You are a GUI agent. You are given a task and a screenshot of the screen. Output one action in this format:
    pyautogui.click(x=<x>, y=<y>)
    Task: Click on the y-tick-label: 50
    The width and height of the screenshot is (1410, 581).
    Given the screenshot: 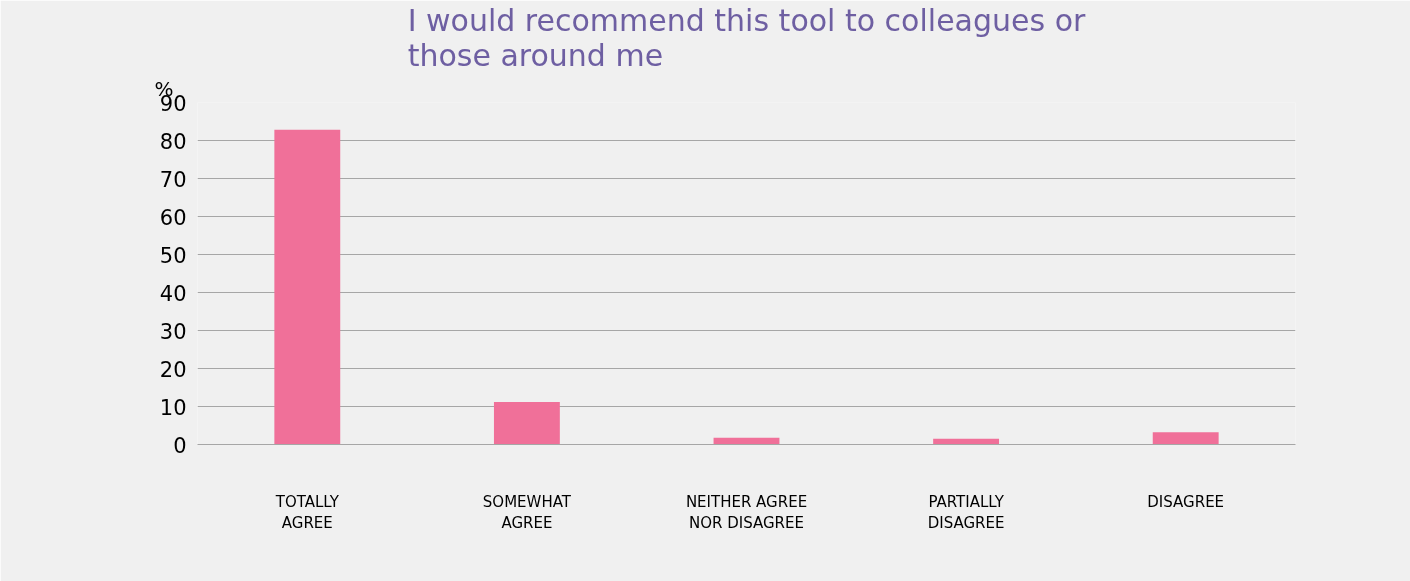 What is the action you would take?
    pyautogui.click(x=173, y=255)
    